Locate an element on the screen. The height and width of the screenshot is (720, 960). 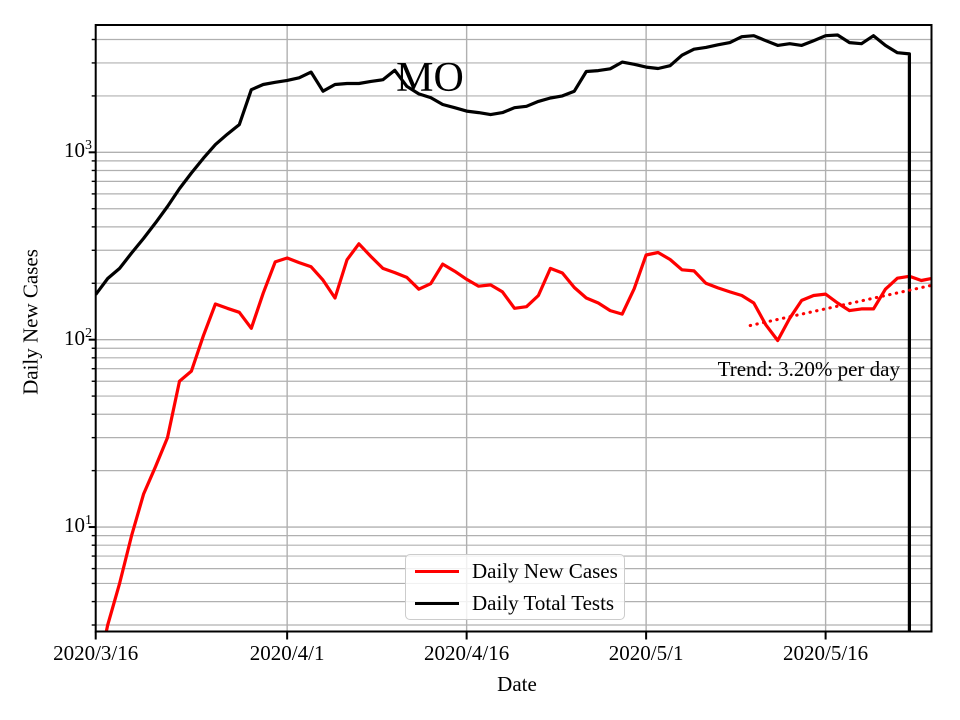
legend-item-daily-total-tests: Daily Total Tests is located at coordinates (515, 603).